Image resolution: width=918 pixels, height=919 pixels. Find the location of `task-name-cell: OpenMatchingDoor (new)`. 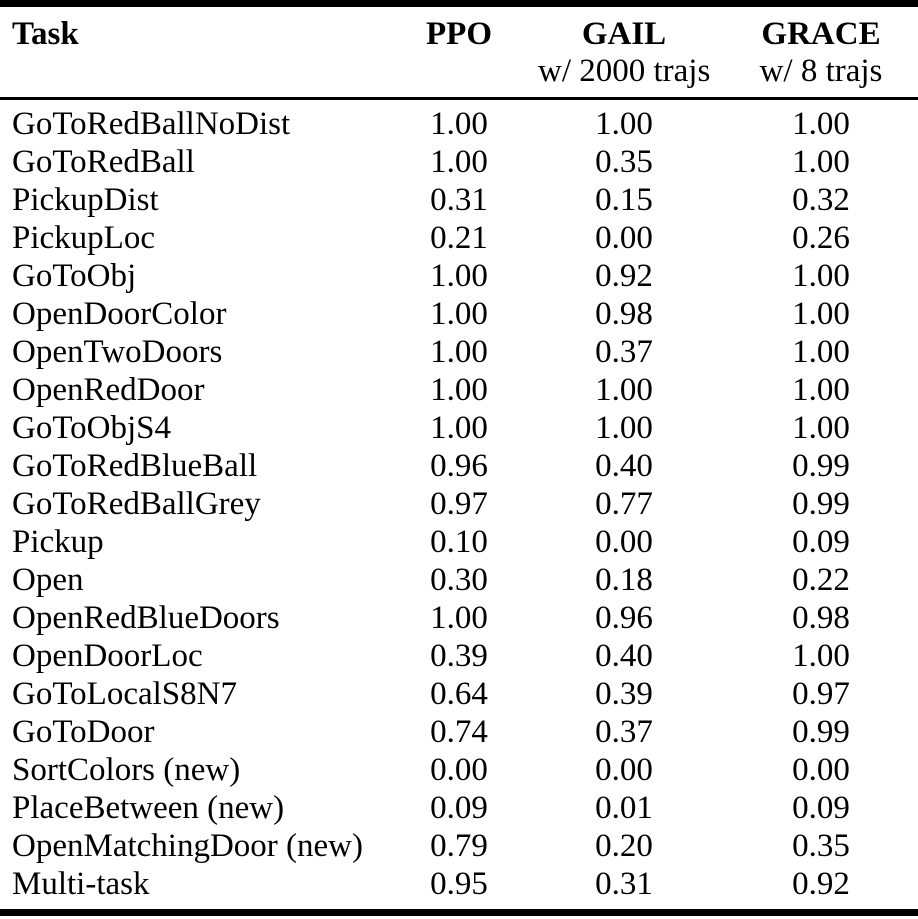

task-name-cell: OpenMatchingDoor (new) is located at coordinates (187, 846).